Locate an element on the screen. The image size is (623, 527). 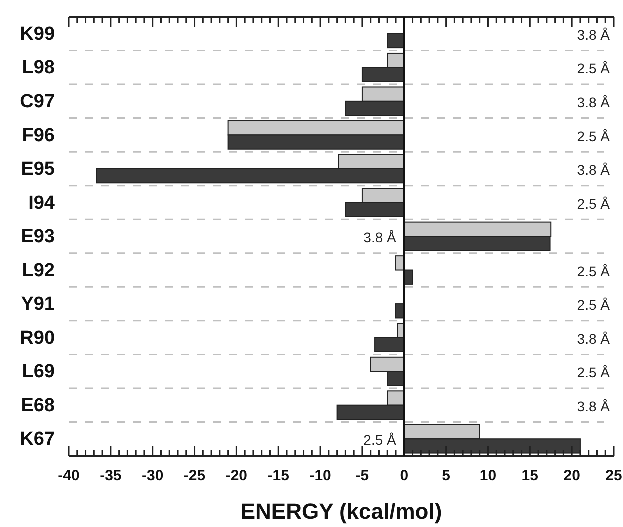
x-tick-label: 5 is located at coordinates (446, 476).